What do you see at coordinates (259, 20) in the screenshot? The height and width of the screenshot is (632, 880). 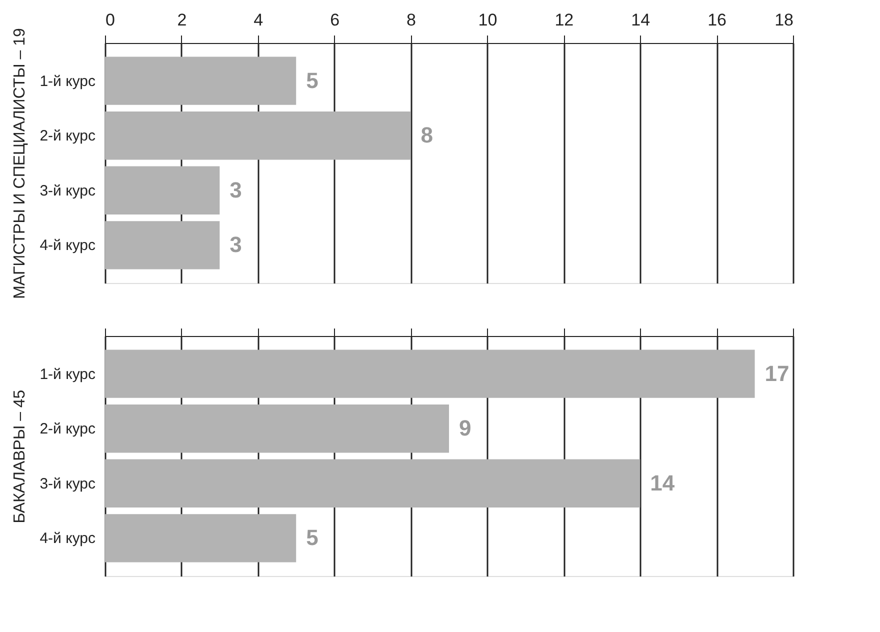 I see `x-tick-label: 4` at bounding box center [259, 20].